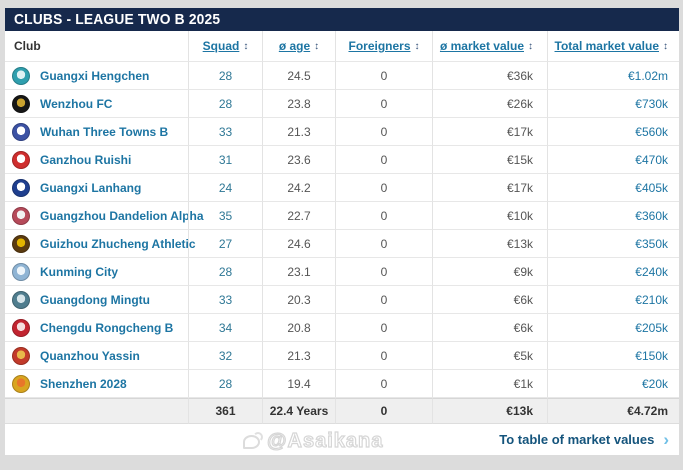 The height and width of the screenshot is (470, 683). I want to click on club-link: Chengdu Rongcheng B, so click(107, 327).